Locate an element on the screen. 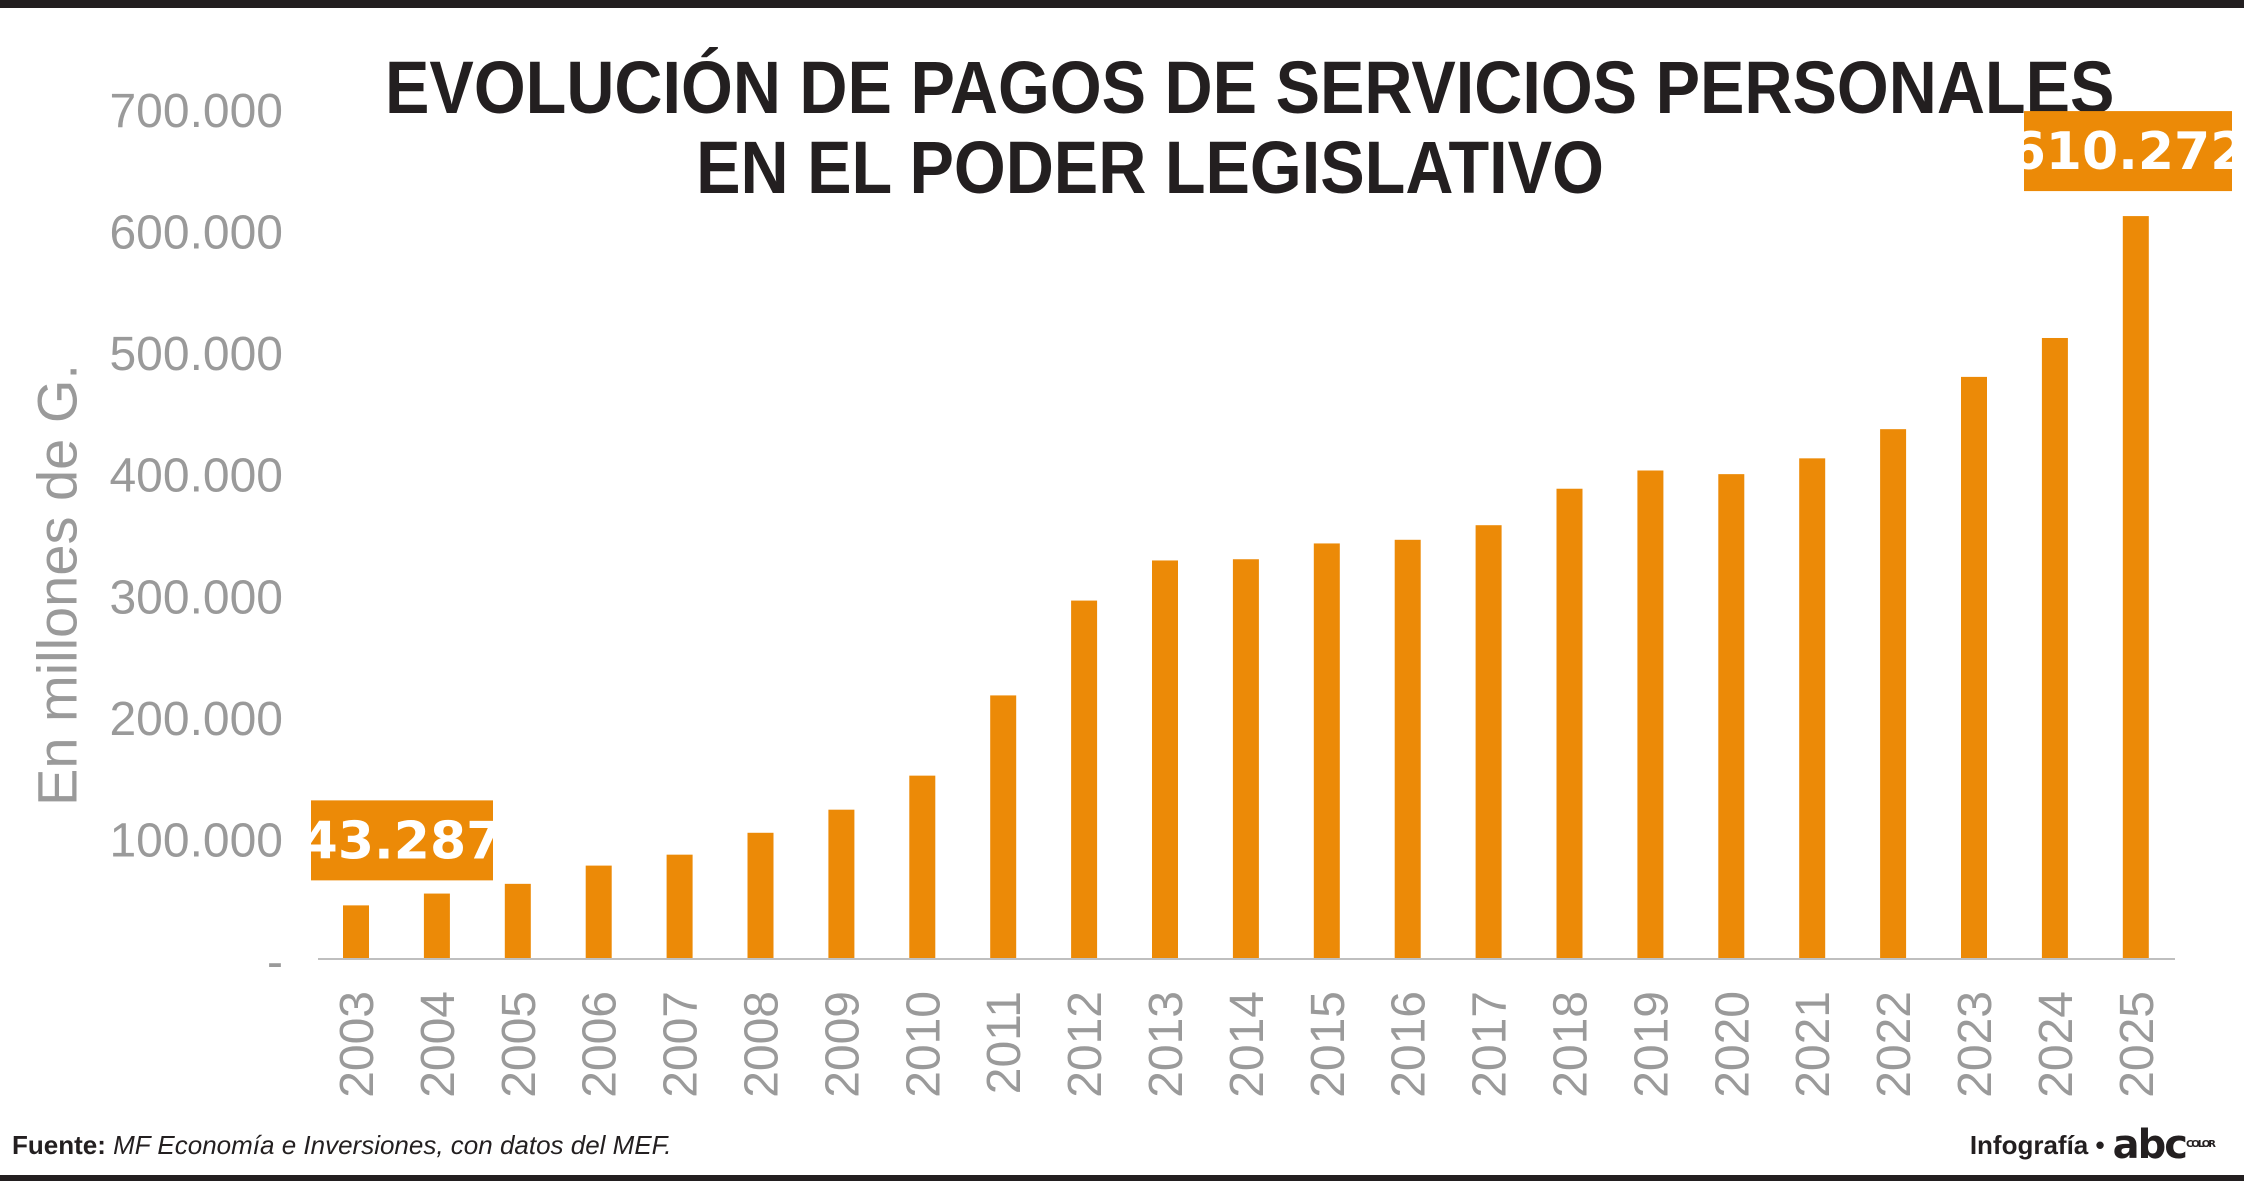  credit-text: Infografía • is located at coordinates (2037, 1144).